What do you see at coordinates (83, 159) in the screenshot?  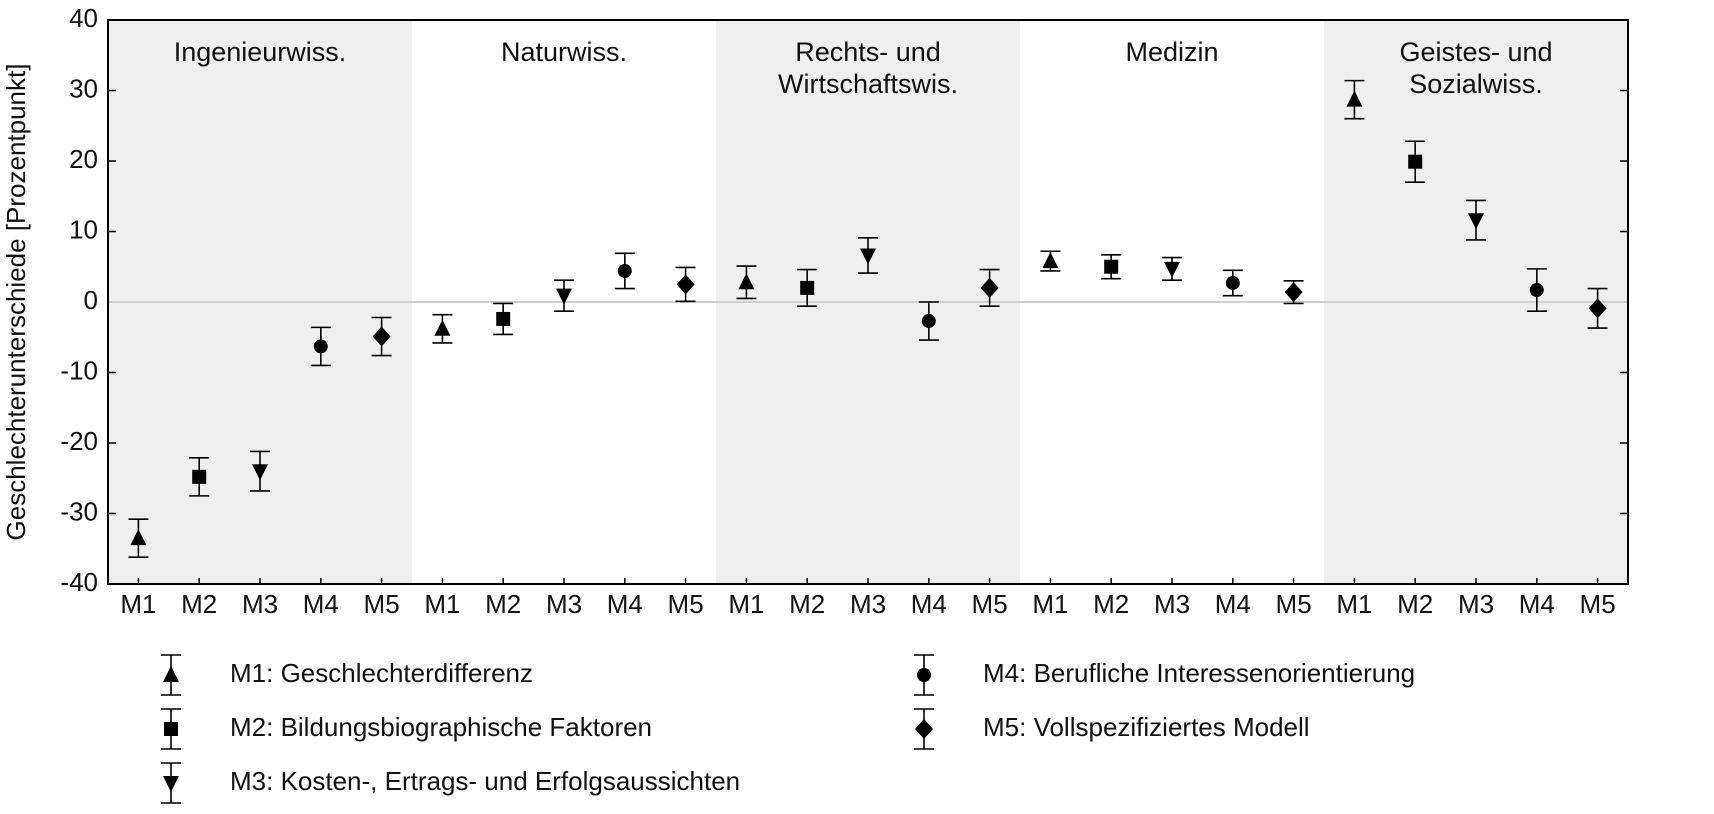 I see `y-tick-label: 20` at bounding box center [83, 159].